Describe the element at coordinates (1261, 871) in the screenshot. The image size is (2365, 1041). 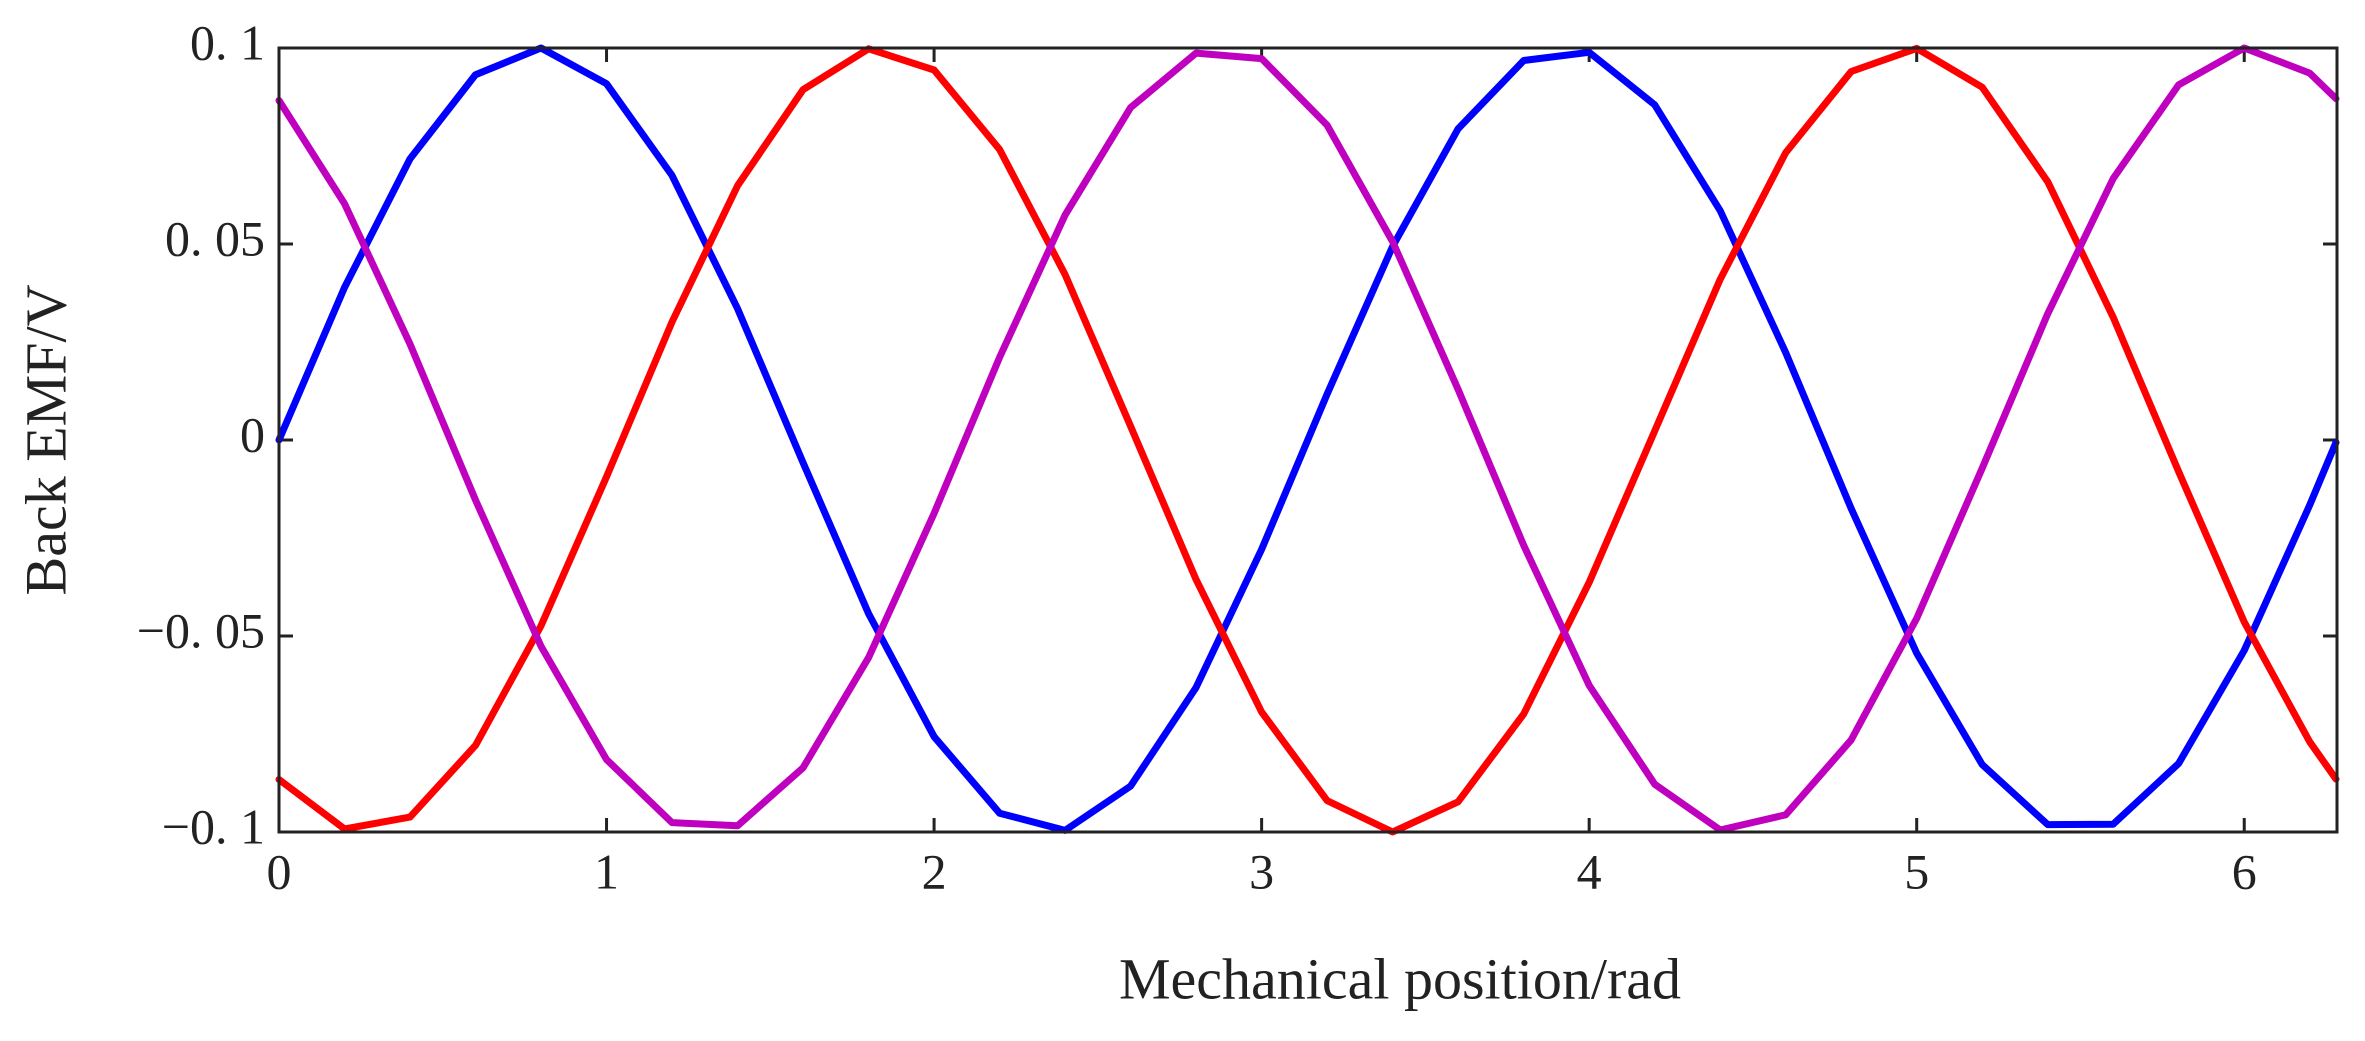
I see `x-tick-label: 3` at that location.